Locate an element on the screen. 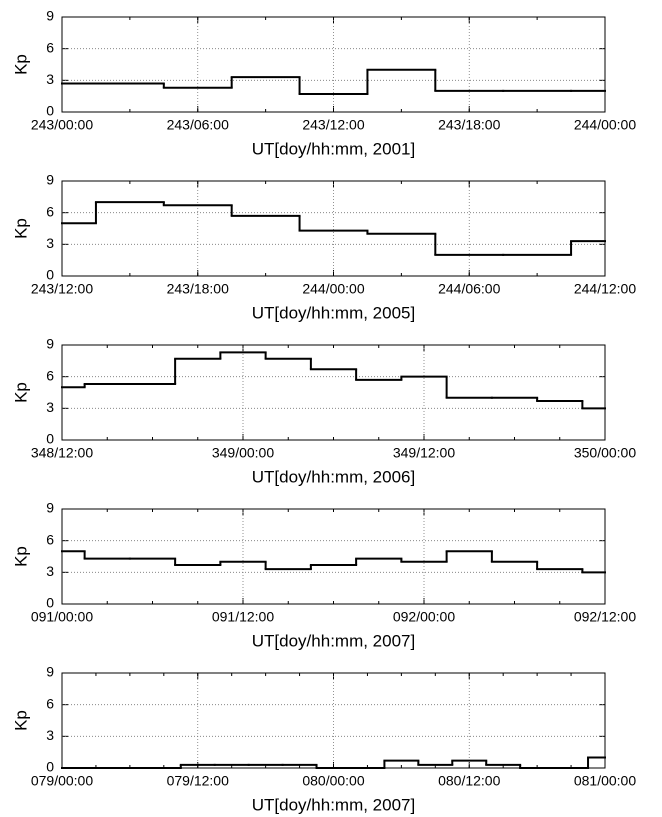 This screenshot has width=662, height=817. x-tick-label: 081/00:00 is located at coordinates (605, 781).